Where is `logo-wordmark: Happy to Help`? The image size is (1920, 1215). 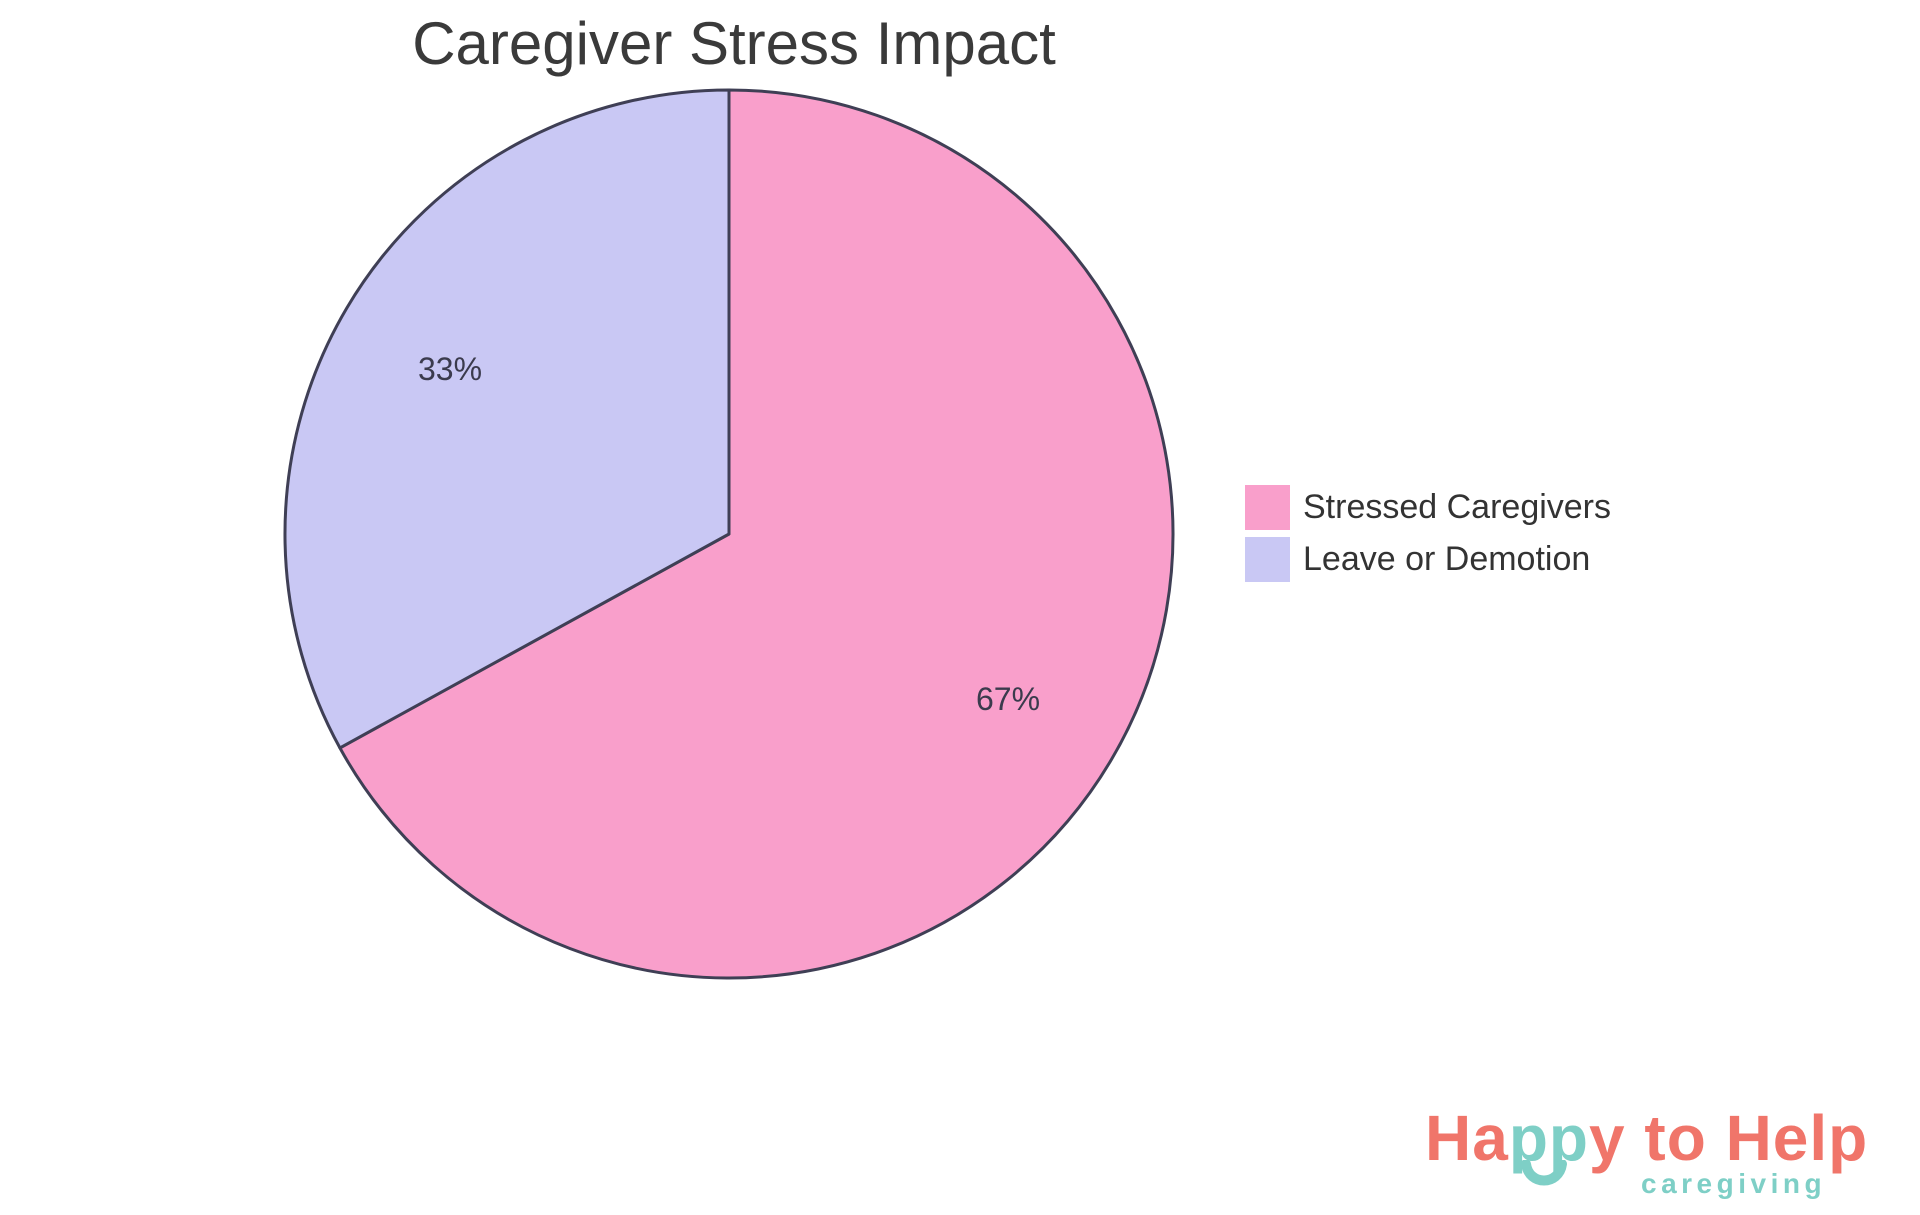
logo-wordmark: Happy to Help is located at coordinates (1660, 1138).